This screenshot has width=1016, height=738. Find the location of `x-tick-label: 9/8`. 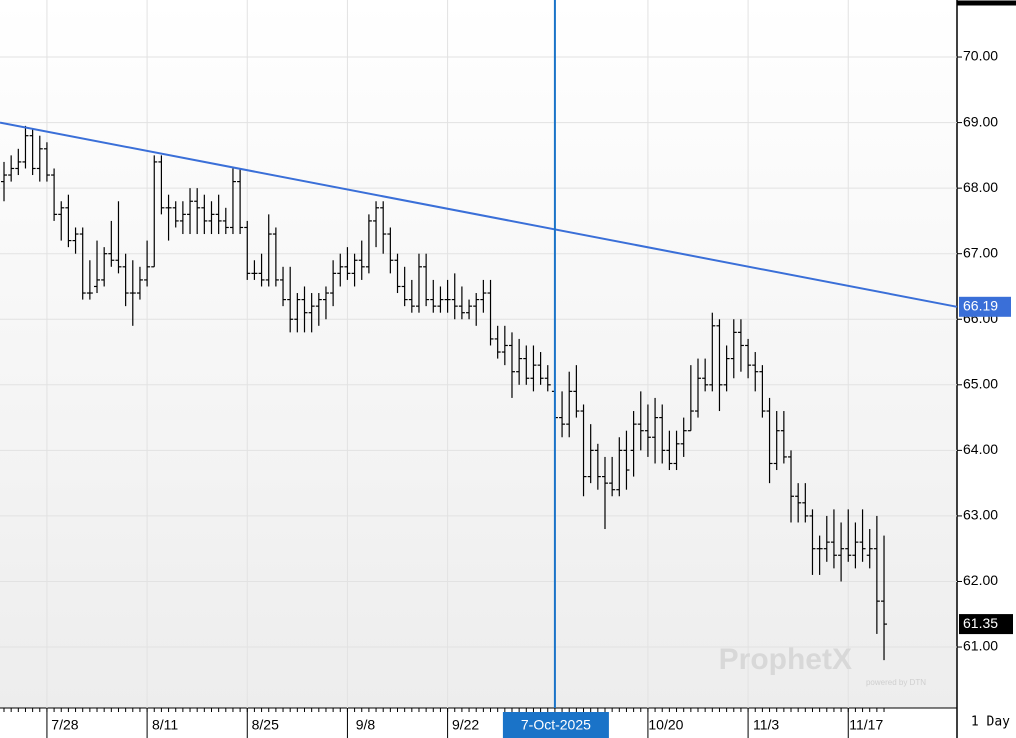

x-tick-label: 9/8 is located at coordinates (366, 725).